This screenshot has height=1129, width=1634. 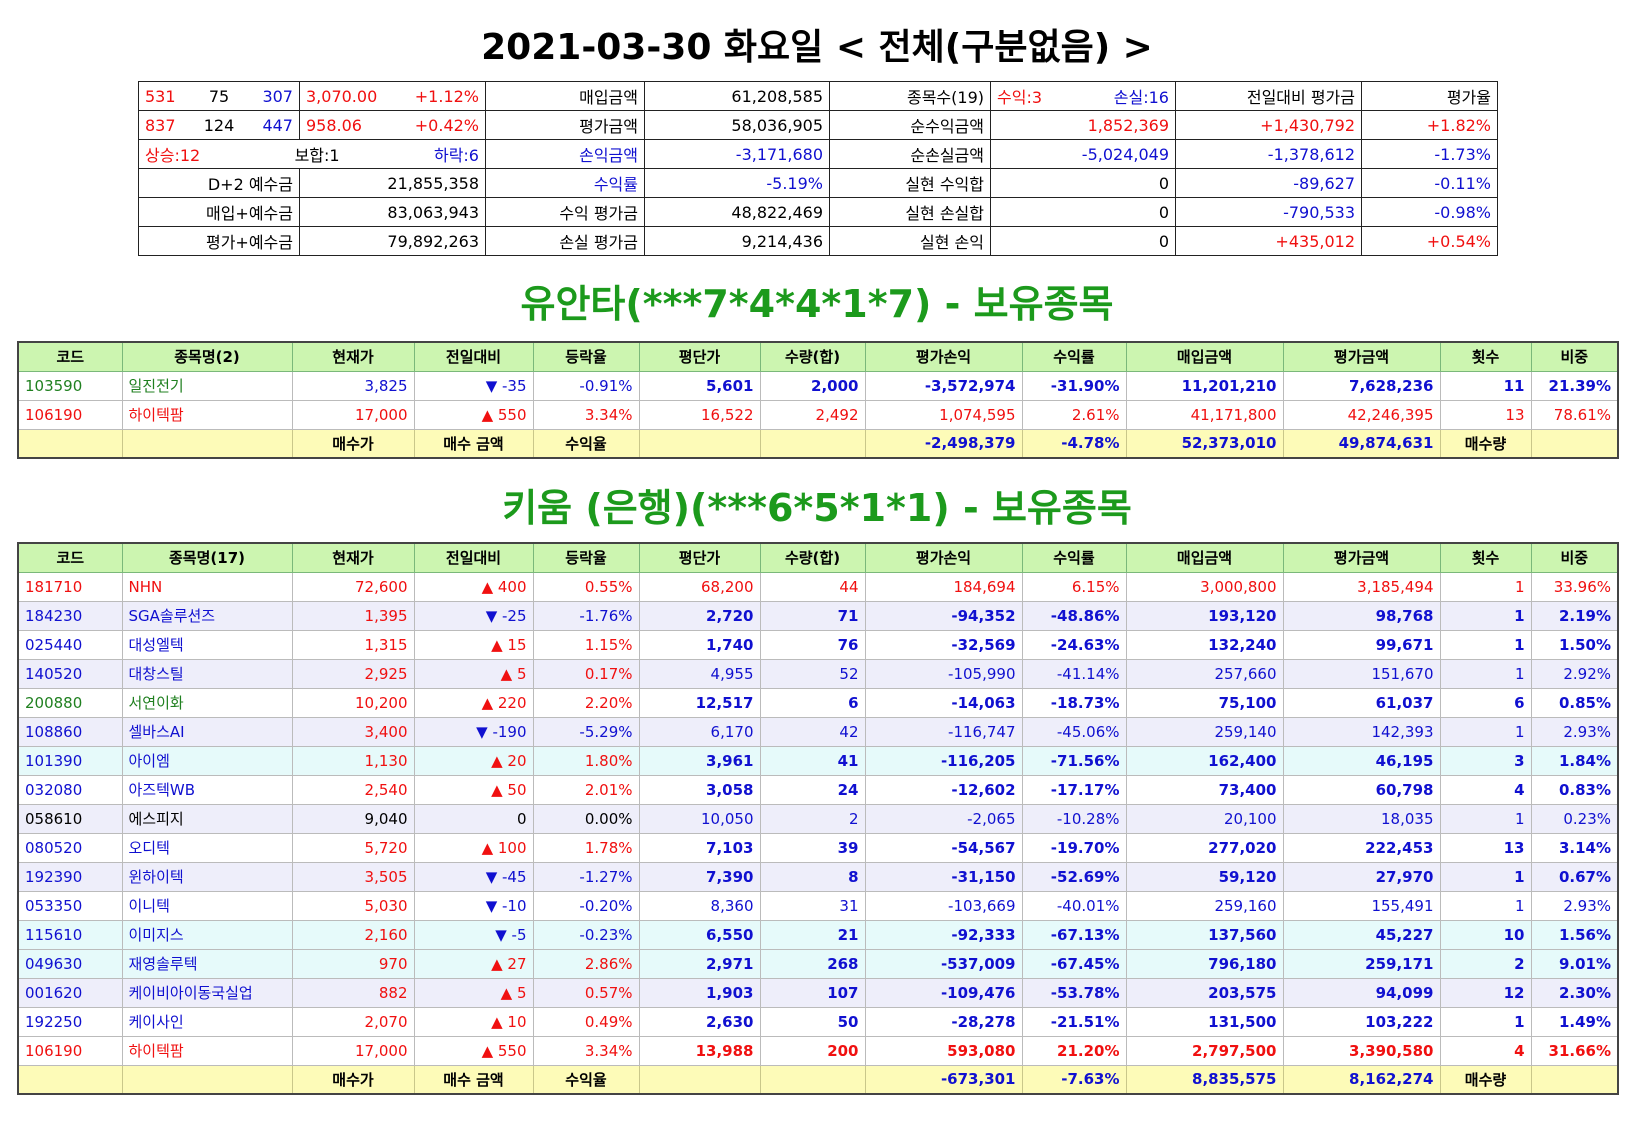 What do you see at coordinates (699, 847) in the screenshot?
I see `holding-cell: 7,103` at bounding box center [699, 847].